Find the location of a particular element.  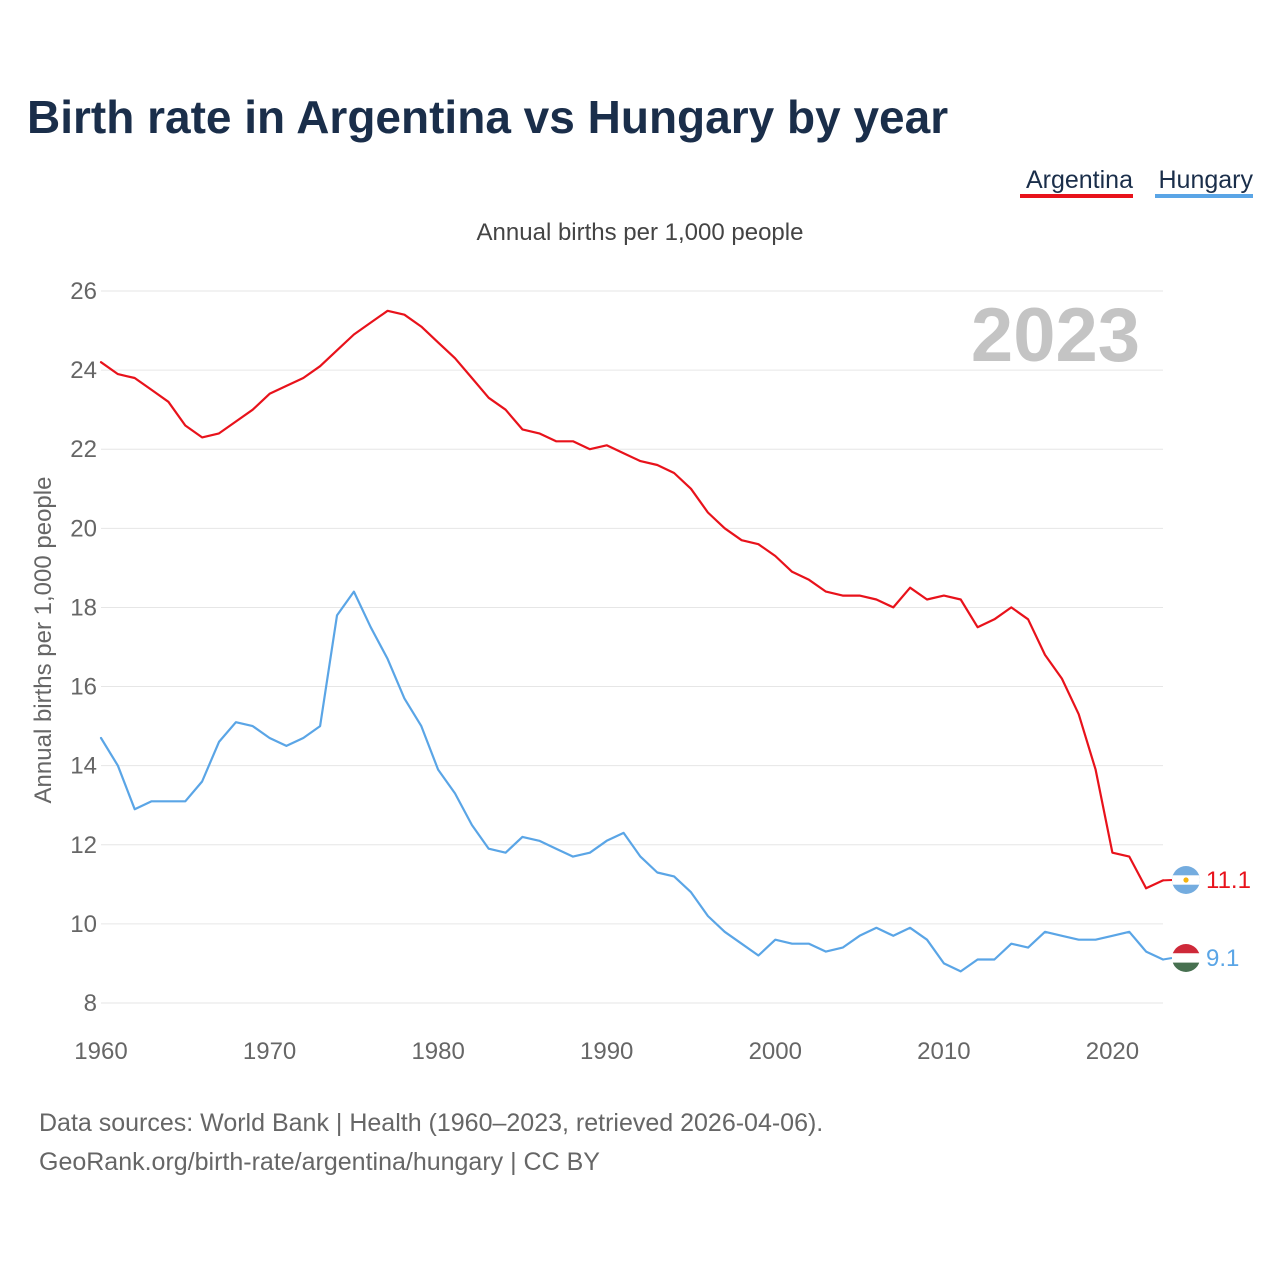

argentina-end-marker: 11.1 is located at coordinates (1206, 880).